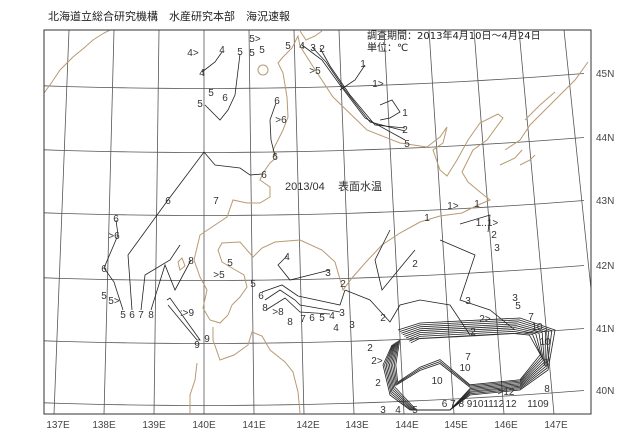 The width and height of the screenshot is (640, 445). What do you see at coordinates (388, 48) in the screenshot?
I see `unit-label: 単位：℃` at bounding box center [388, 48].